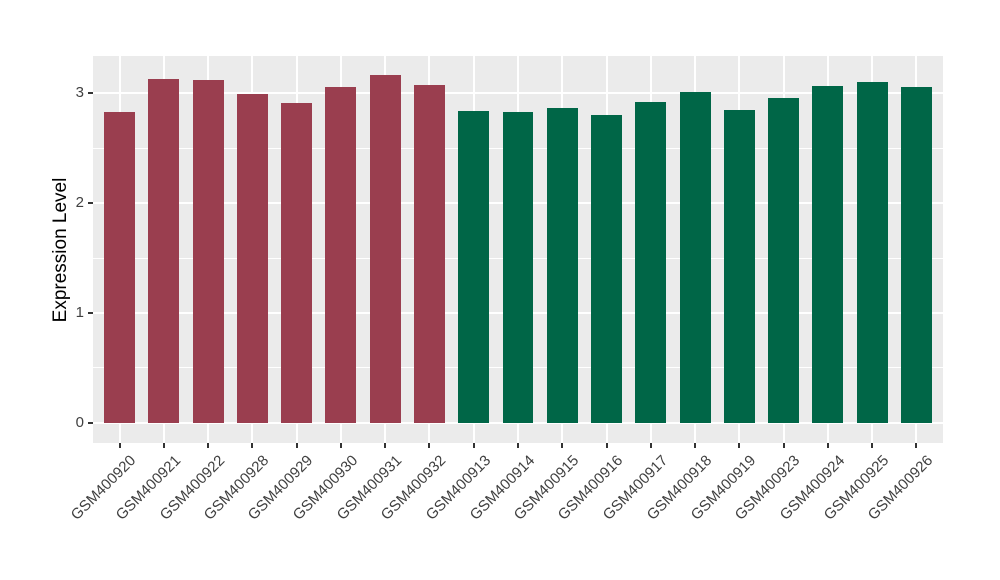 Image resolution: width=1000 pixels, height=580 pixels. I want to click on bar-GSM400932, so click(429, 253).